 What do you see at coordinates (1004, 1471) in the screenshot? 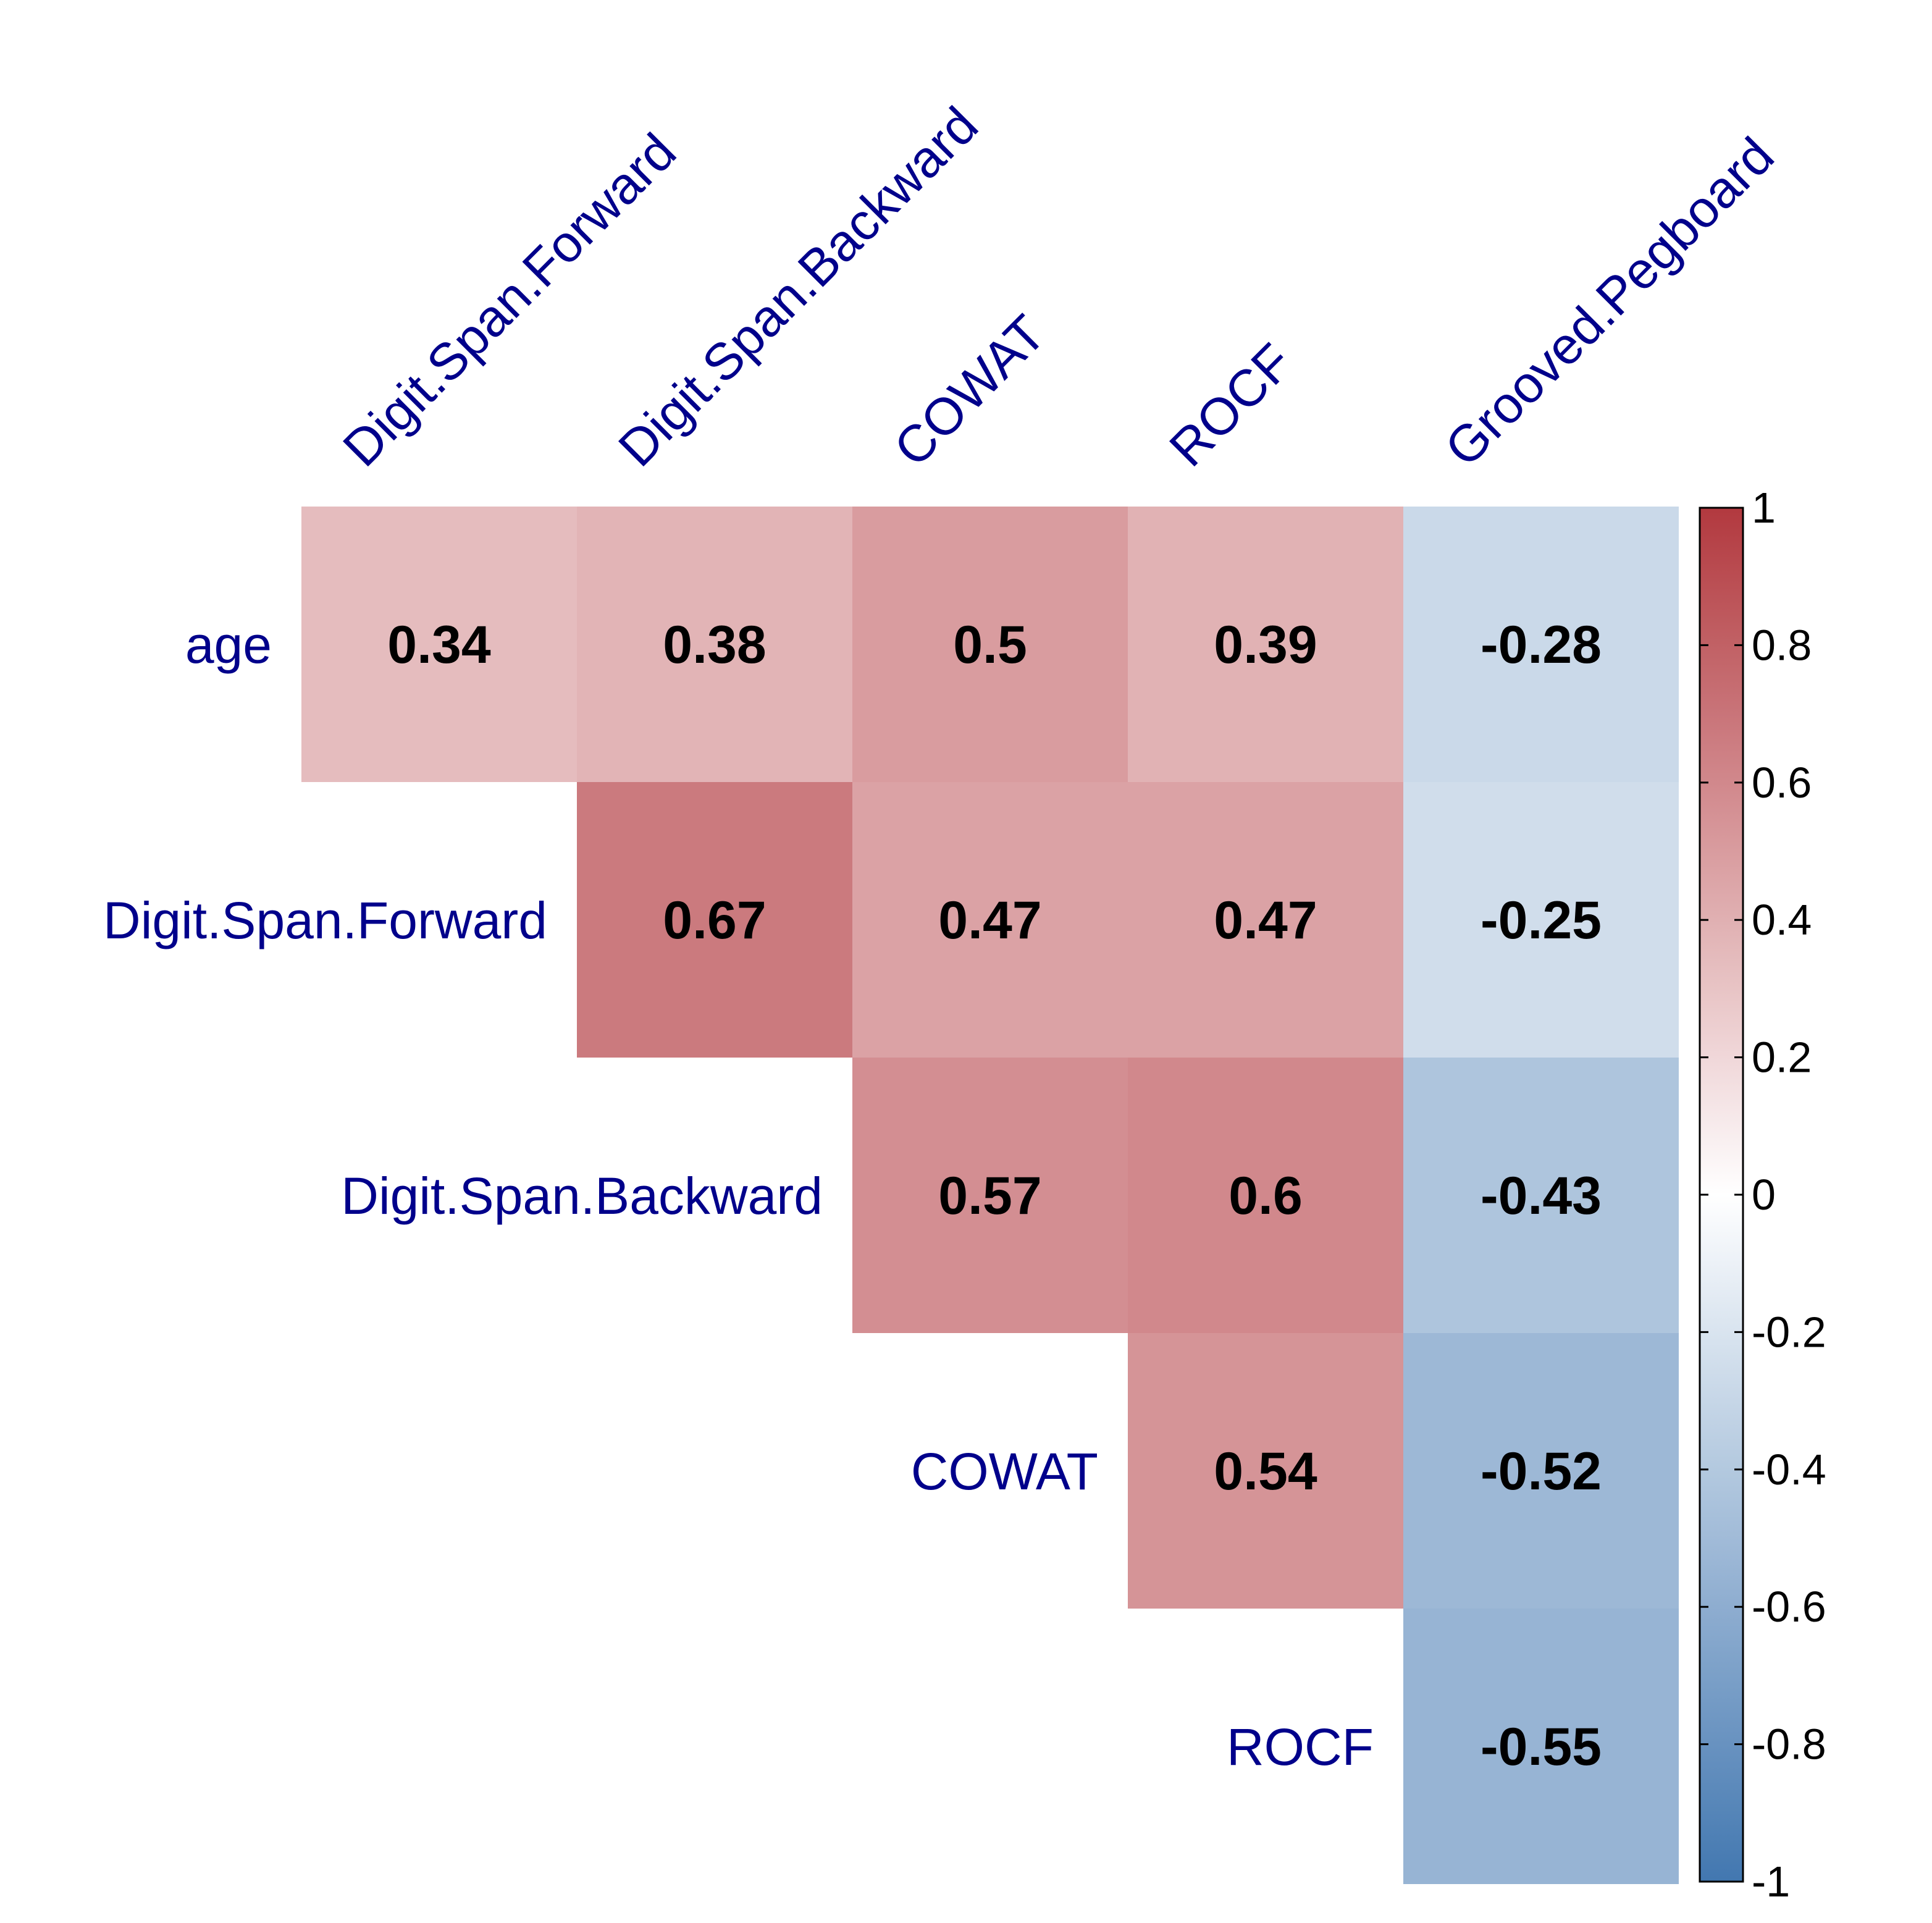
I see `row-label-cowat: COWAT` at bounding box center [1004, 1471].